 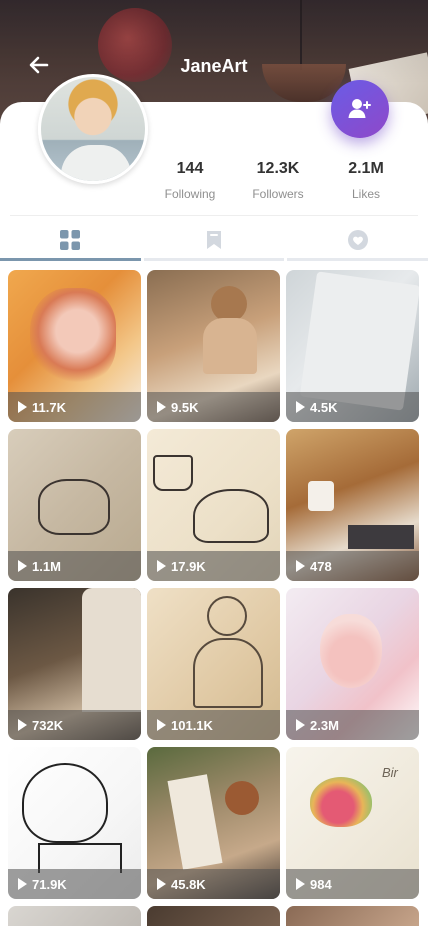 I want to click on content-tabs, so click(x=214, y=241).